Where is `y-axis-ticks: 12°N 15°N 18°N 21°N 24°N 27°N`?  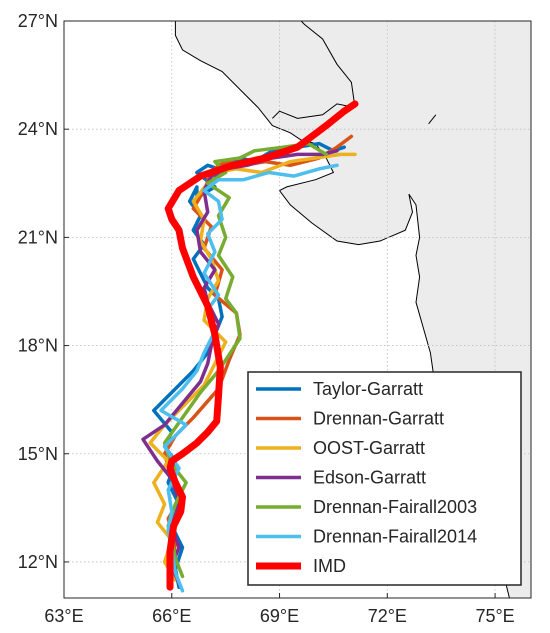 y-axis-ticks: 12°N 15°N 18°N 21°N 24°N 27°N is located at coordinates (43, 291).